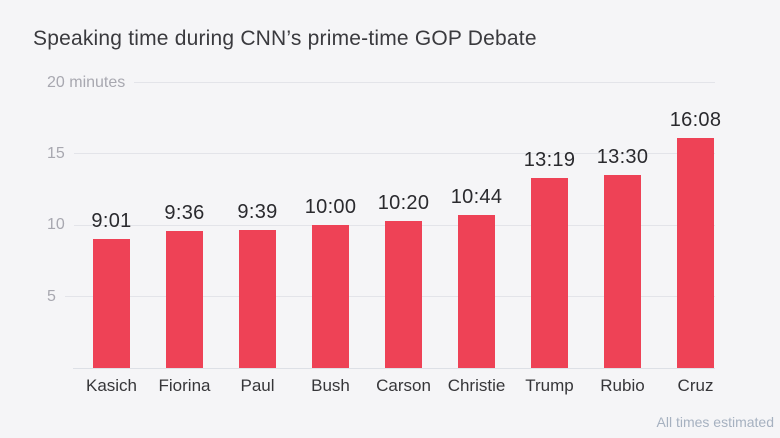 The width and height of the screenshot is (780, 438). Describe the element at coordinates (403, 294) in the screenshot. I see `bar-carson` at that location.